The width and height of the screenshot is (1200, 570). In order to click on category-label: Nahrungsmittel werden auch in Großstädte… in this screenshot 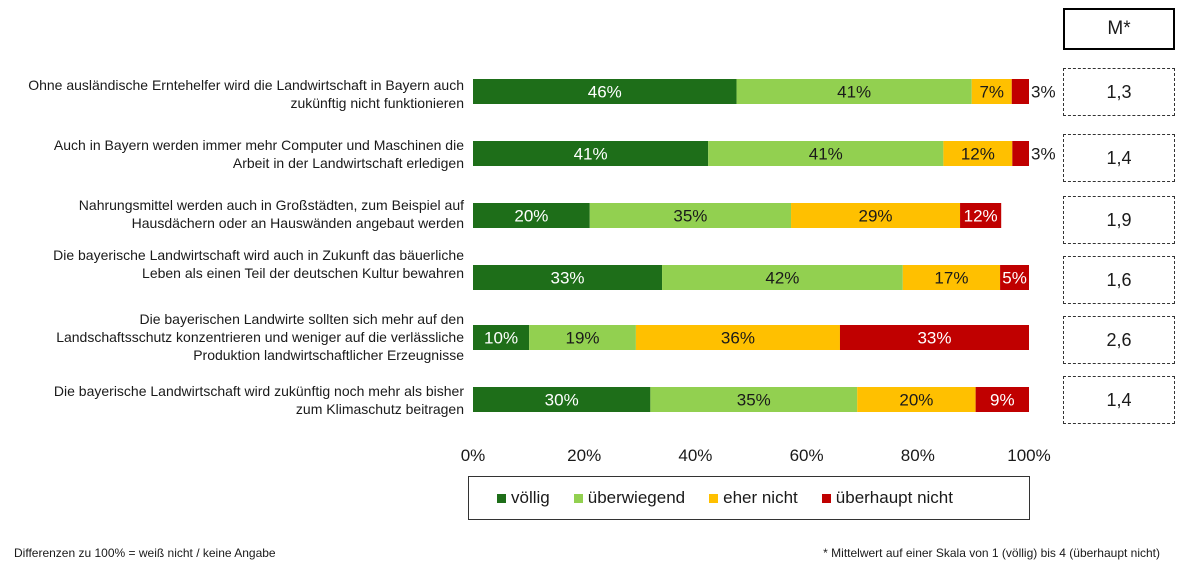, I will do `click(271, 214)`.